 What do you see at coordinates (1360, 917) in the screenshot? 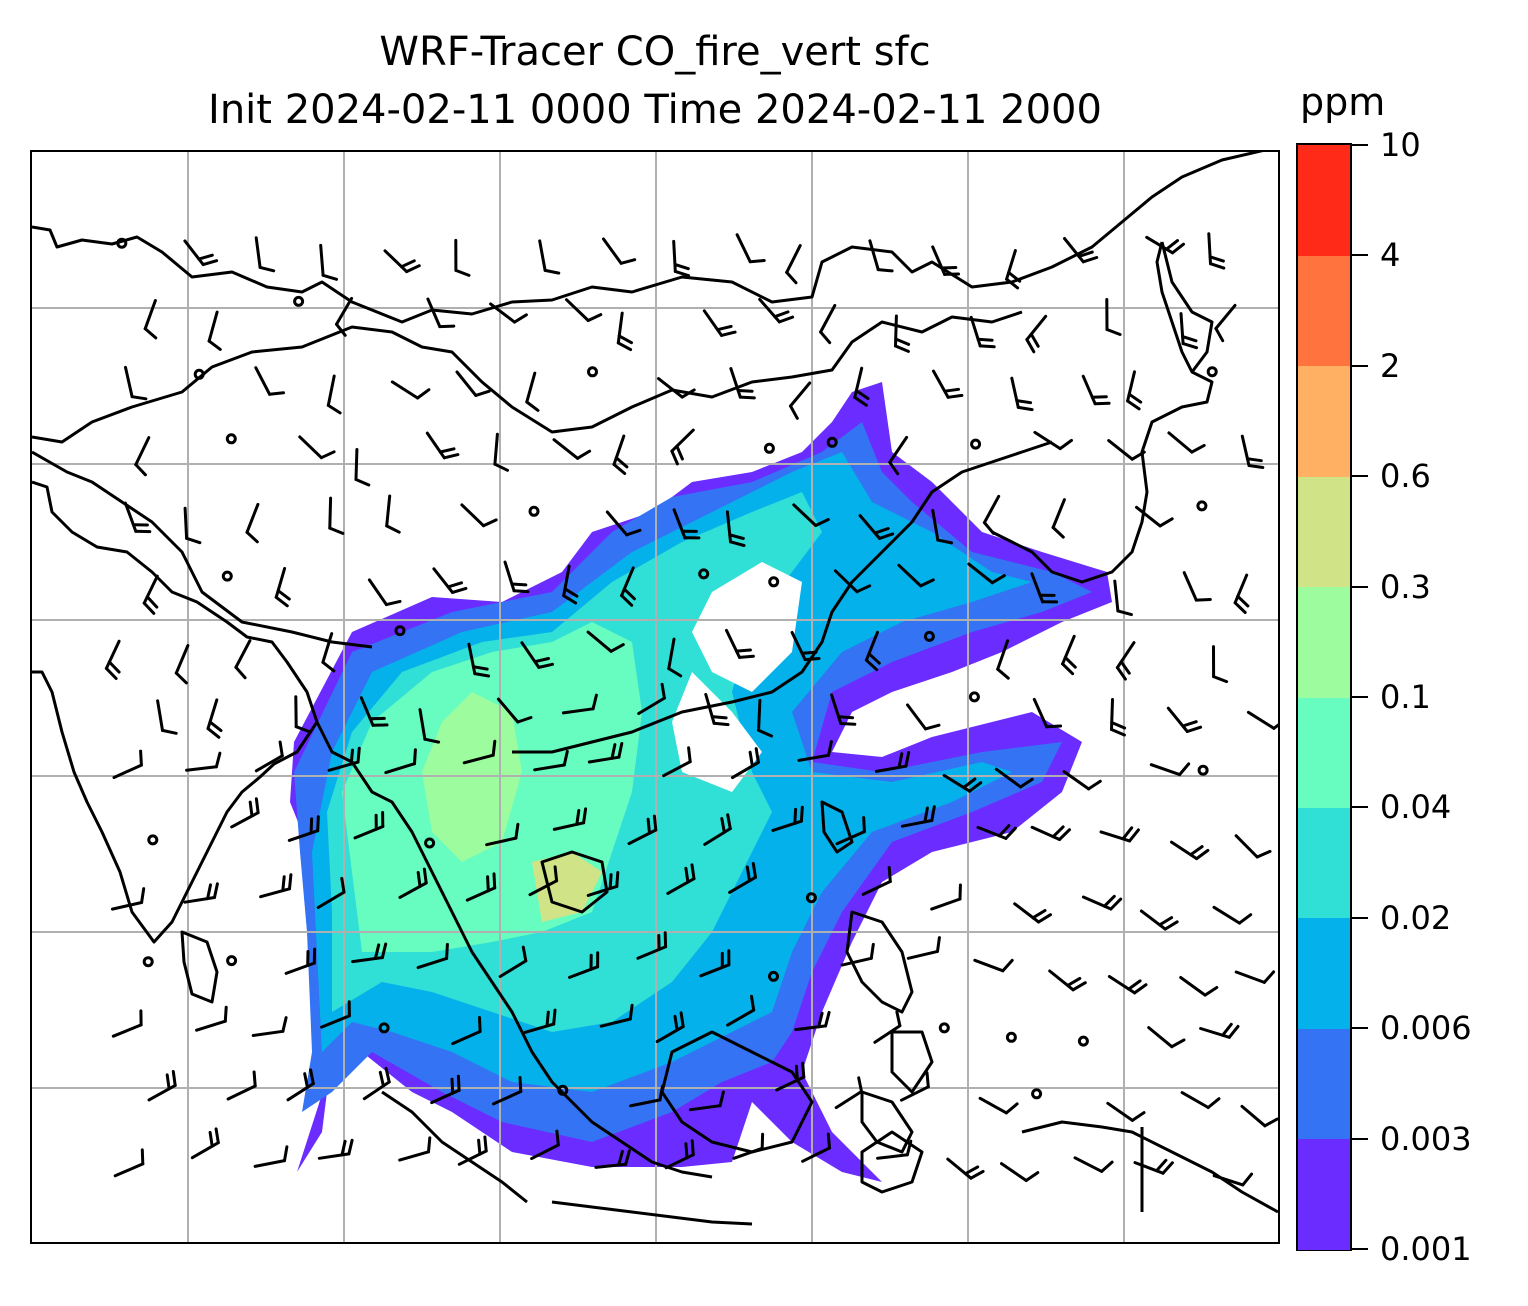
I see `colorbar-tick` at bounding box center [1360, 917].